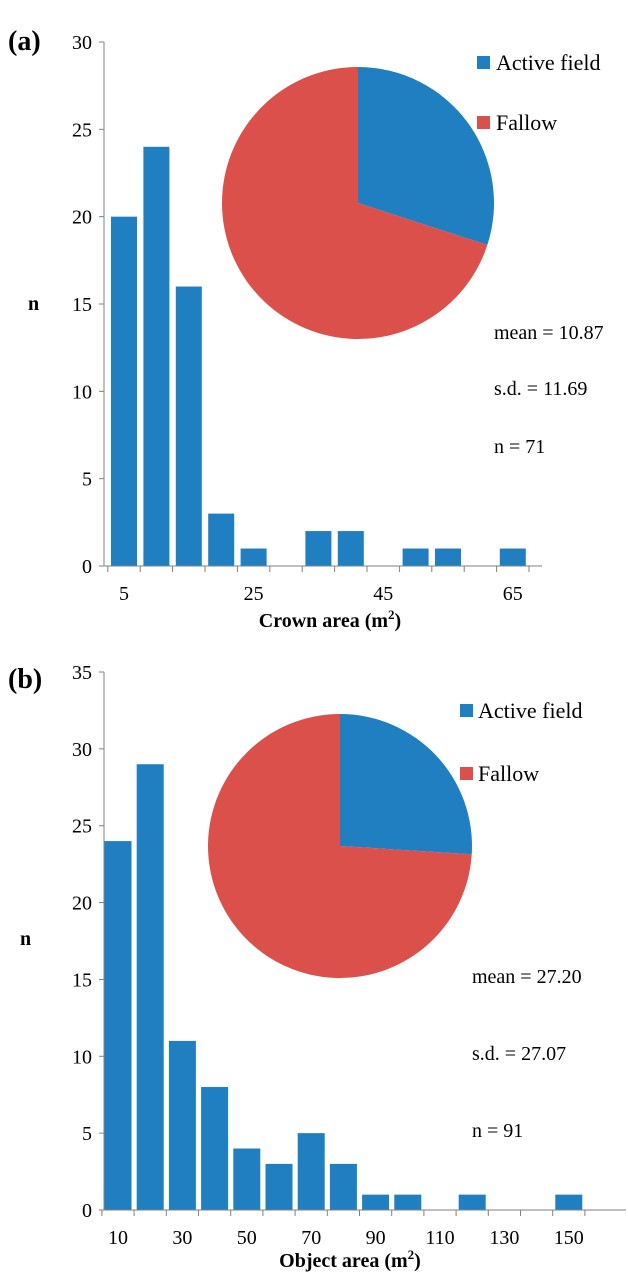 This screenshot has height=1276, width=628. Describe the element at coordinates (376, 1238) in the screenshot. I see `x-tick-label: 90` at that location.